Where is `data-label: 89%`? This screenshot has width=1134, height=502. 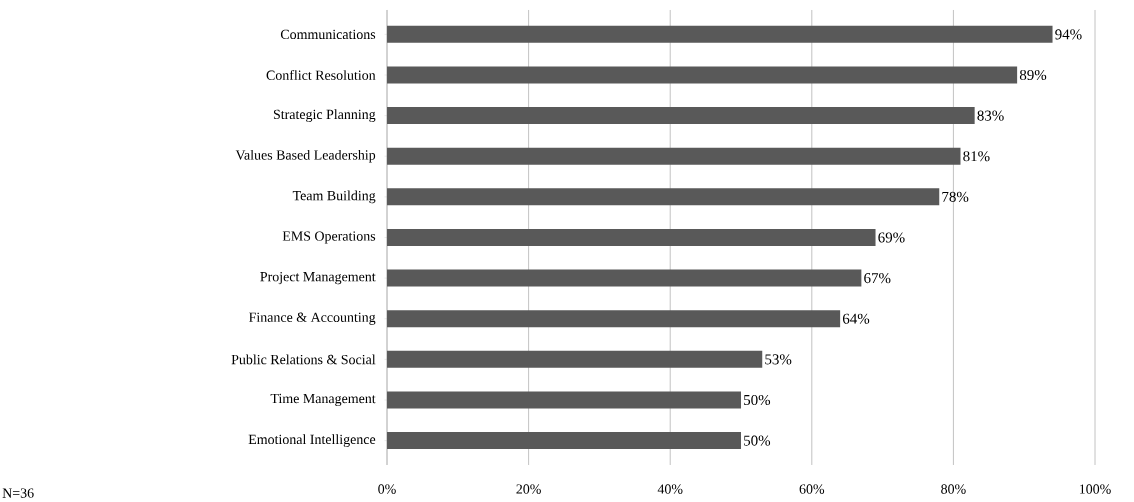 data-label: 89% is located at coordinates (1033, 75).